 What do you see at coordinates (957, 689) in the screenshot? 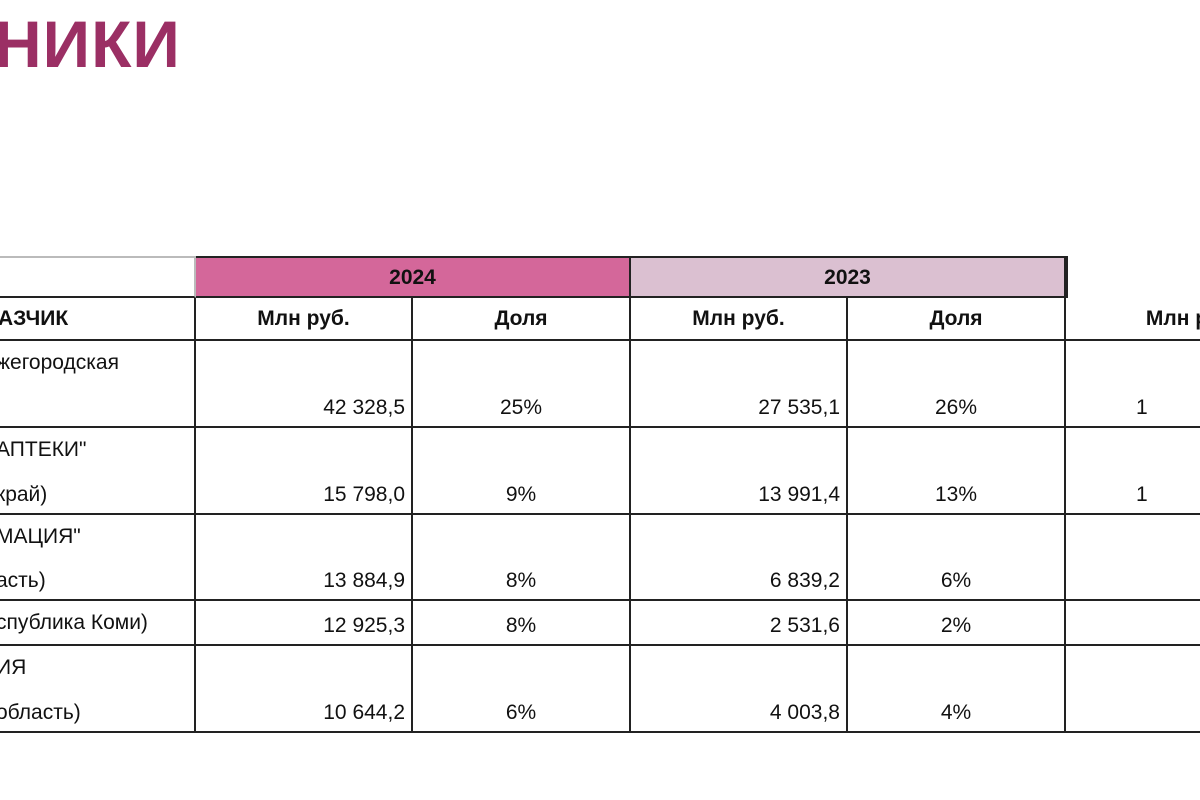
I see `value-cell: 4%` at bounding box center [957, 689].